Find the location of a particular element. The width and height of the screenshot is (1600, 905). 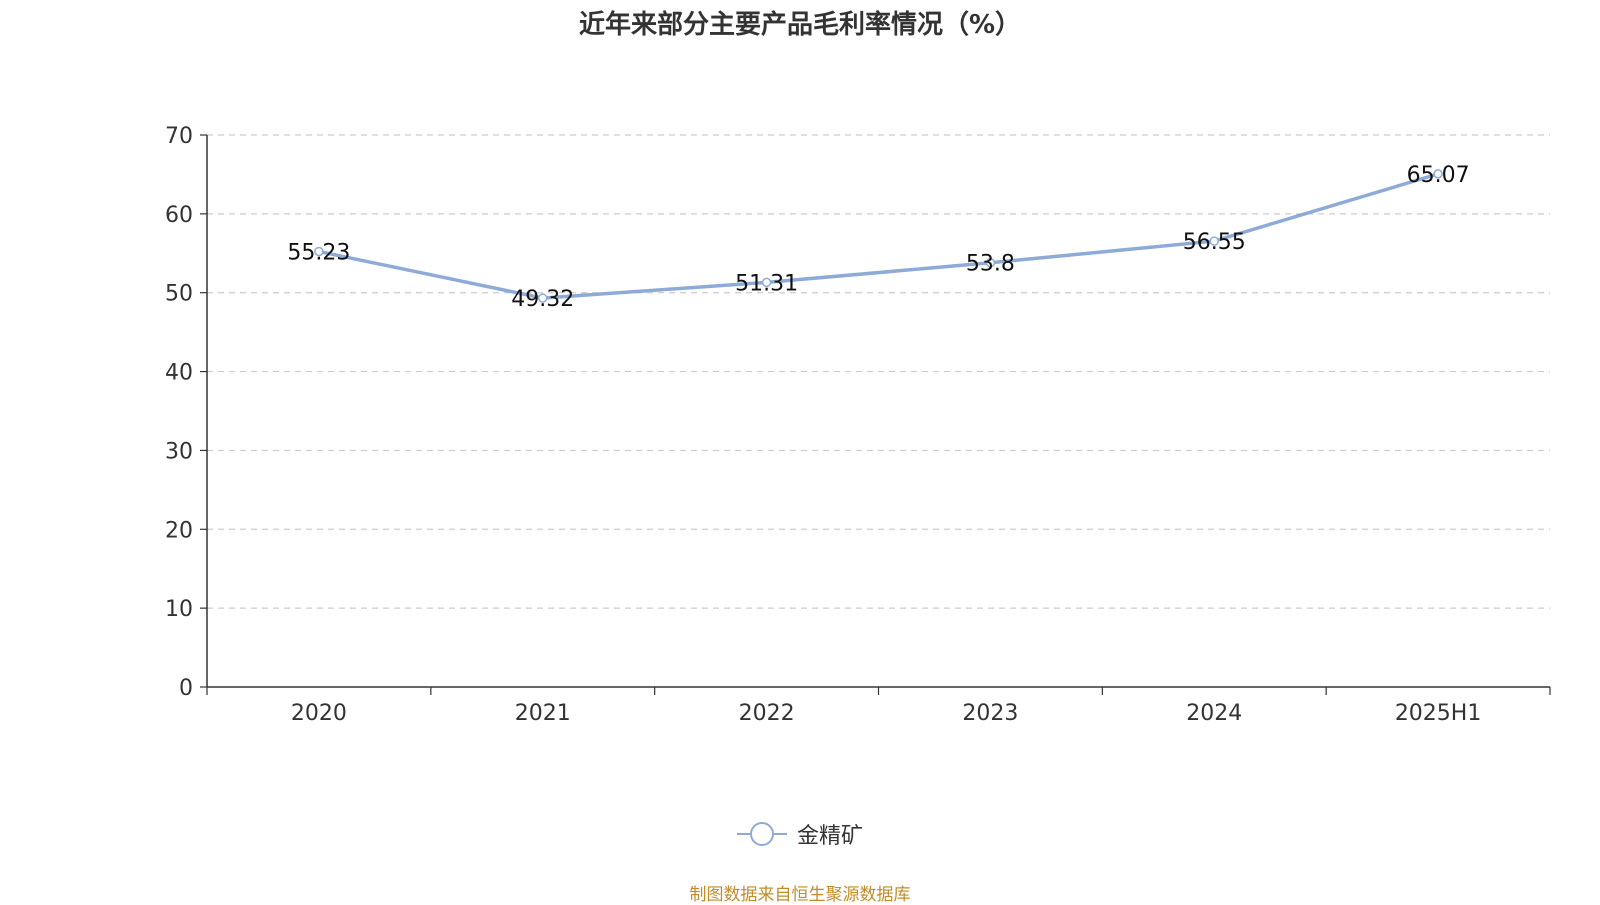

y-tick-label: 30 is located at coordinates (179, 451).